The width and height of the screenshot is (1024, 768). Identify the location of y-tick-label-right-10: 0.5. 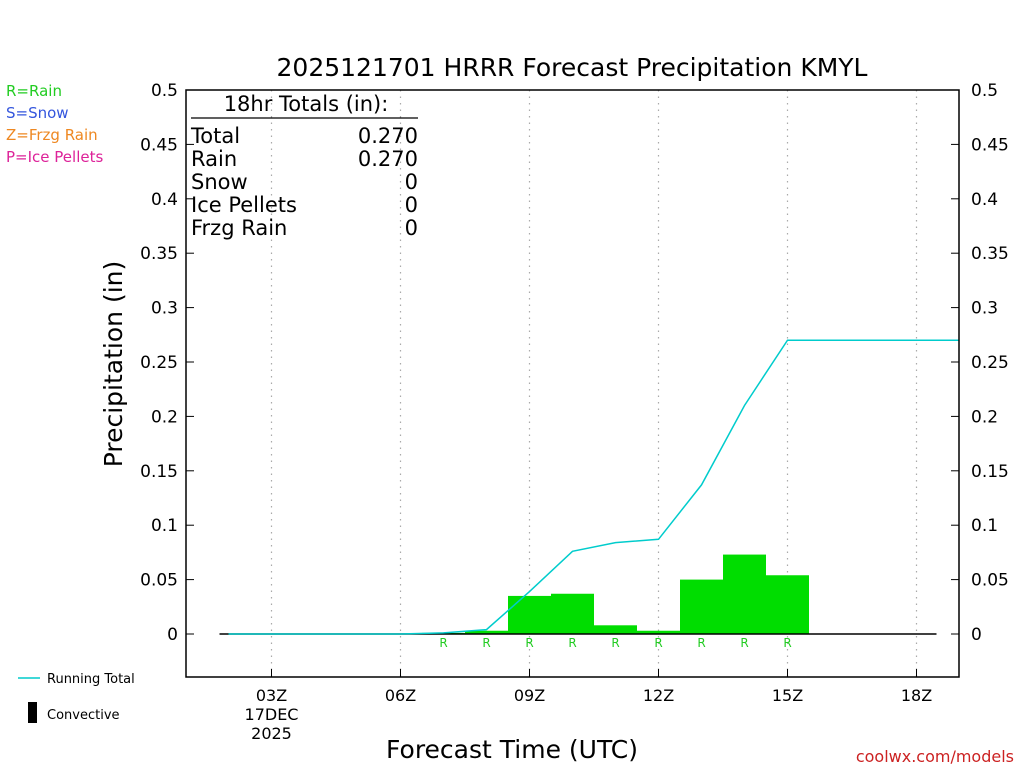
(984, 91).